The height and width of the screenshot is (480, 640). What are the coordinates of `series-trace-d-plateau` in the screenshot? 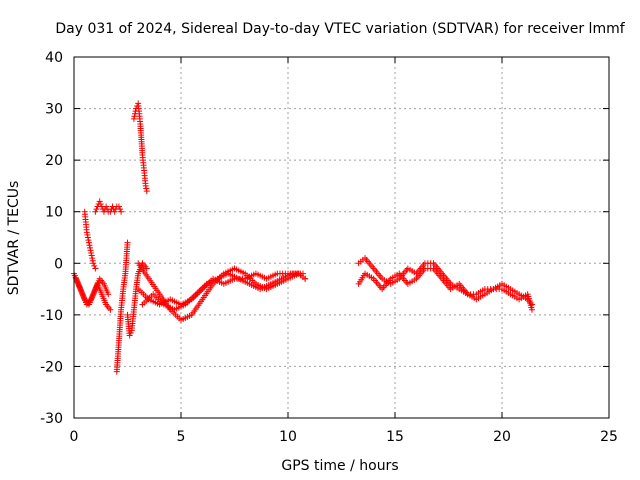 It's located at (102, 206).